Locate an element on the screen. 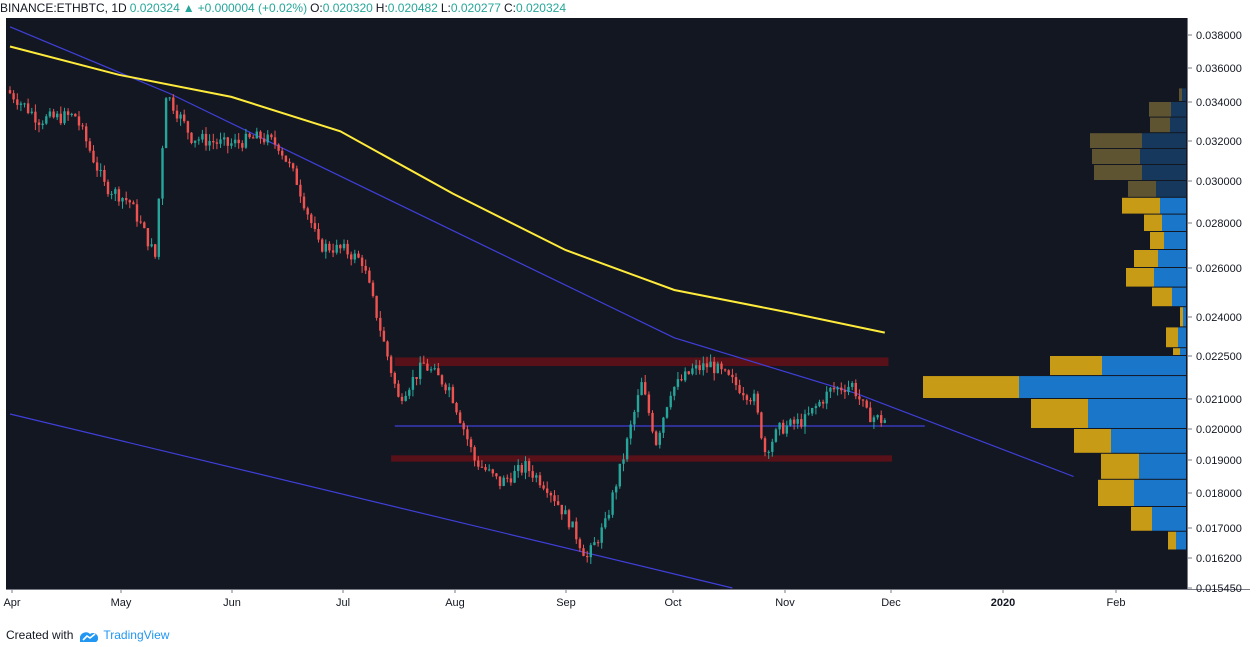 The image size is (1256, 647). tradingview-logo-icon is located at coordinates (89, 636).